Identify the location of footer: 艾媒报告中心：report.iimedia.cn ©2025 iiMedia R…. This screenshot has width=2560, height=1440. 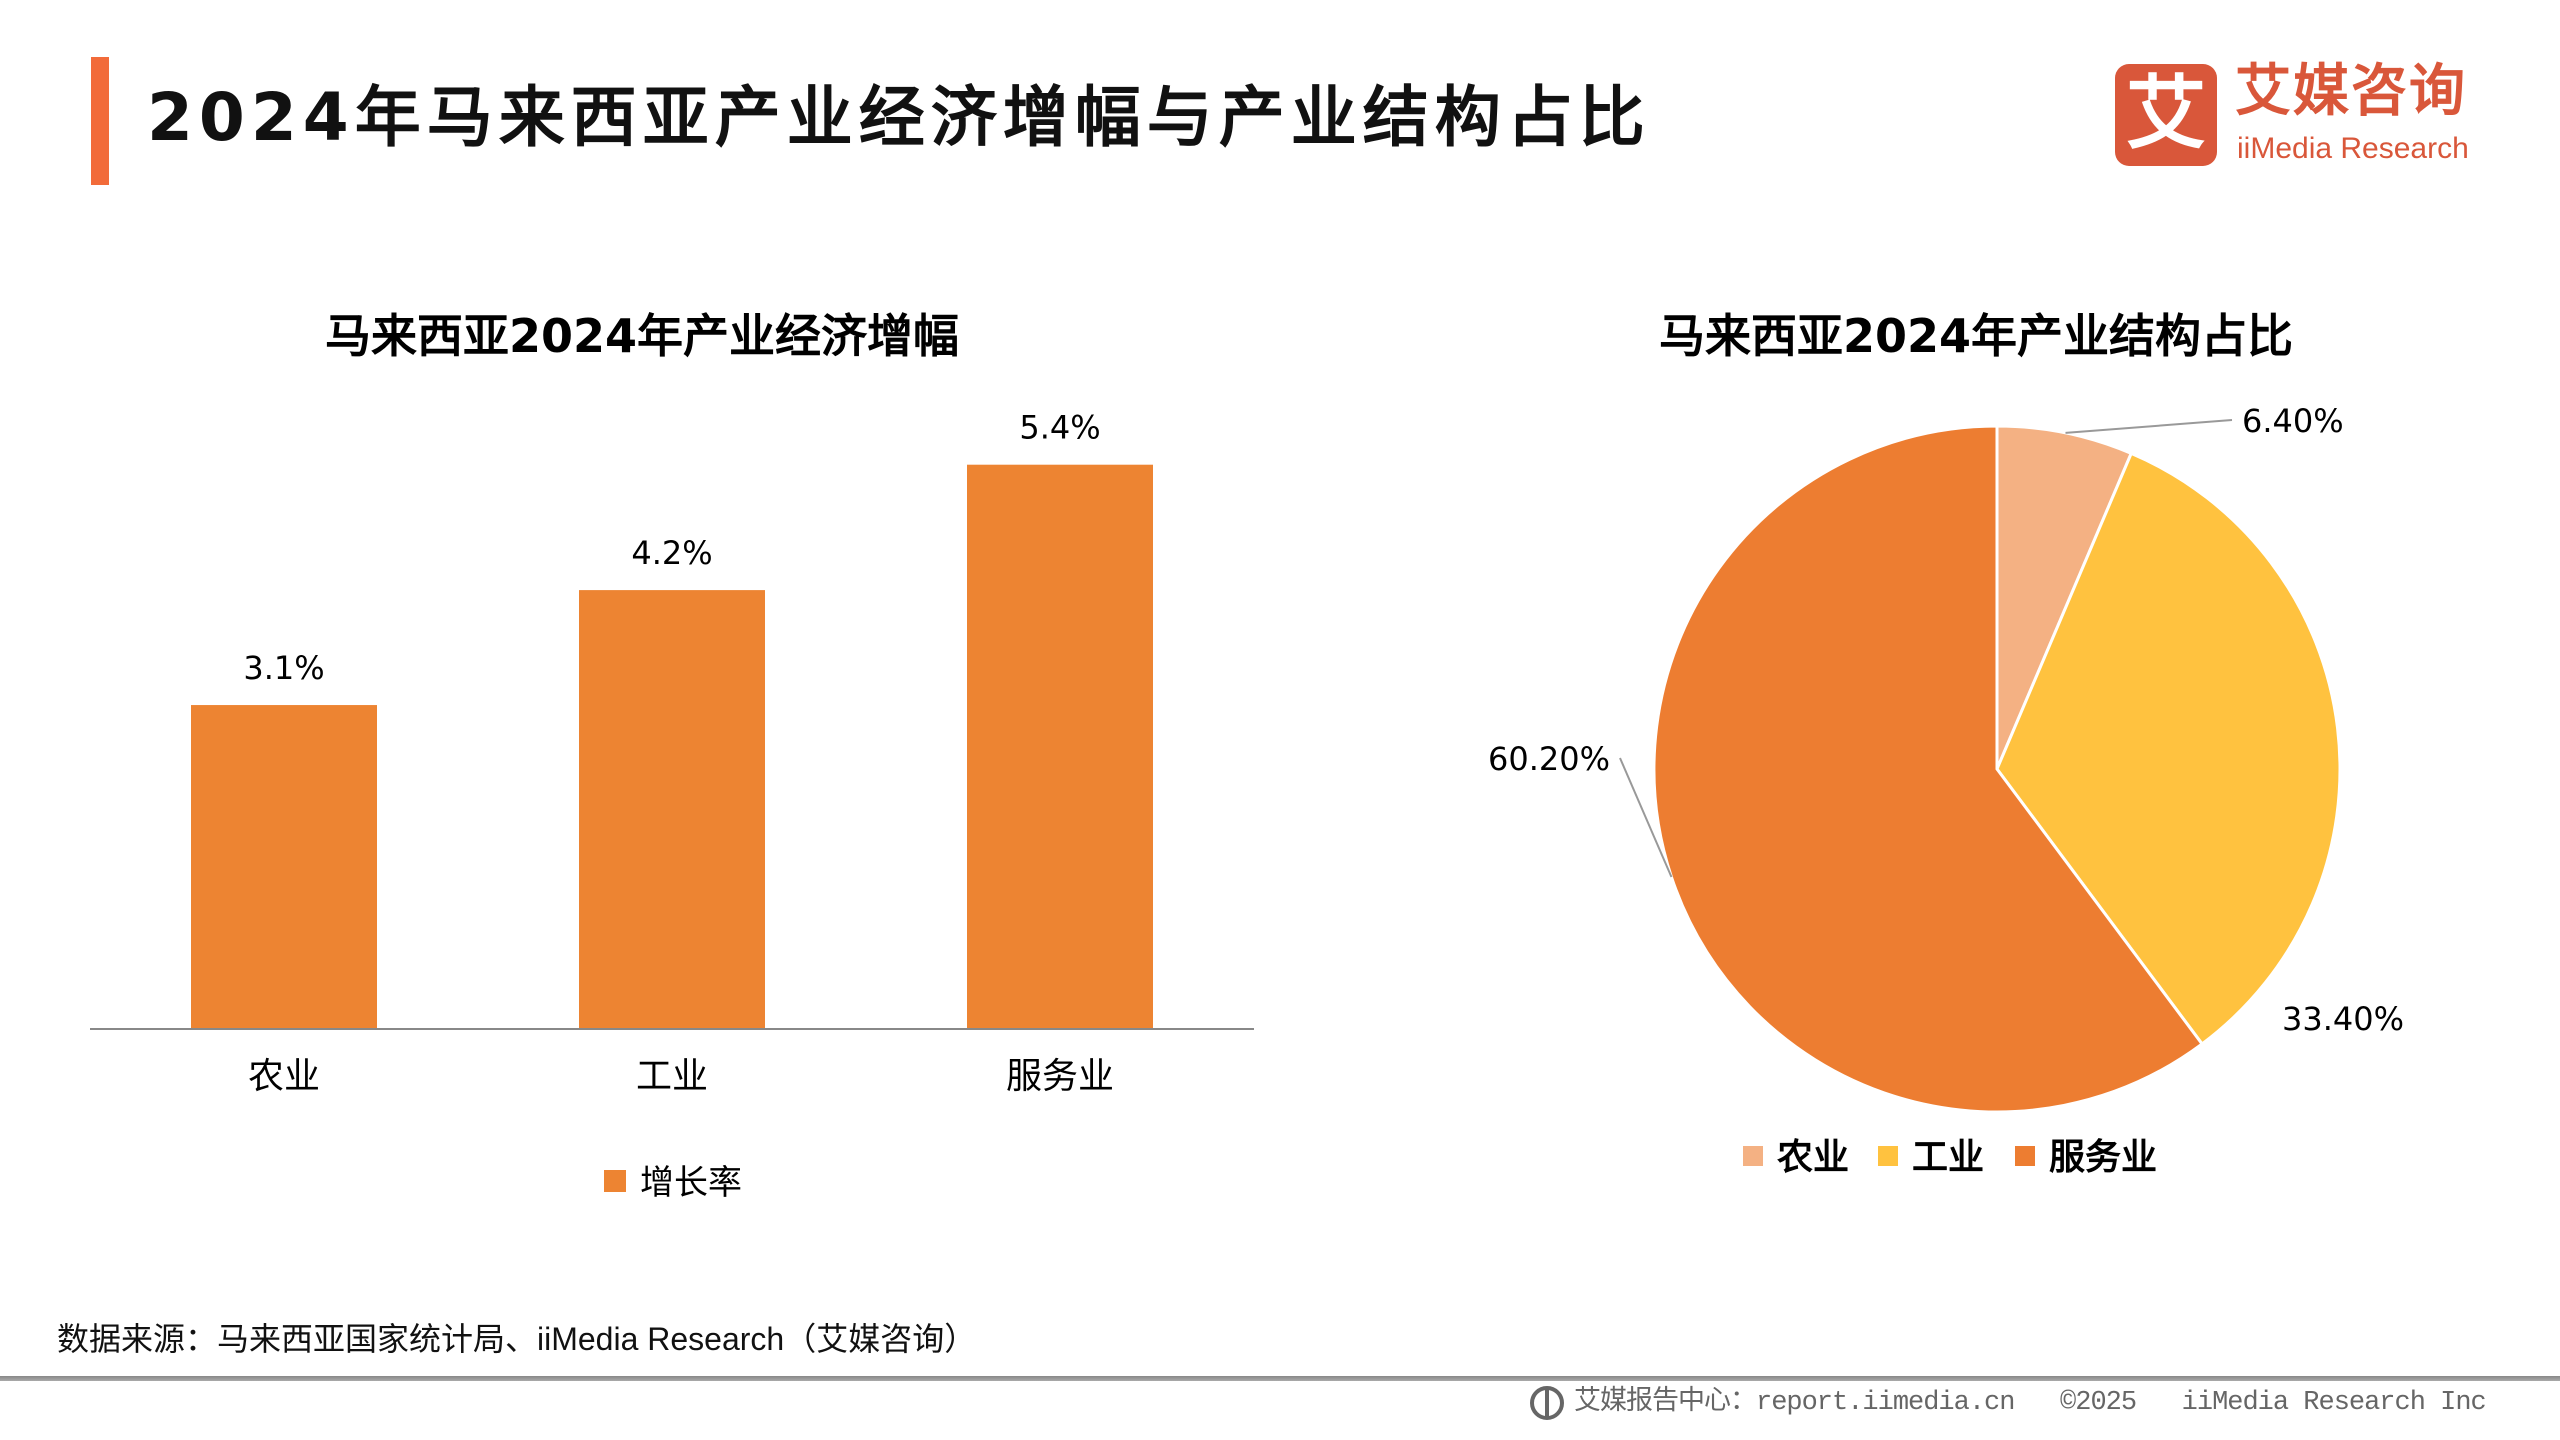
(2008, 1403).